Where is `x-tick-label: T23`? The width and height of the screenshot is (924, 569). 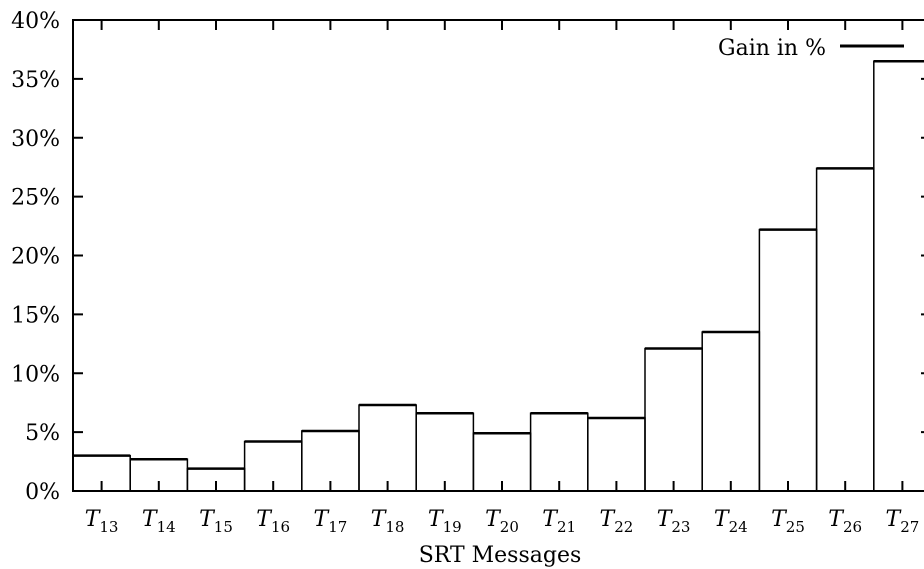 x-tick-label: T23 is located at coordinates (674, 521).